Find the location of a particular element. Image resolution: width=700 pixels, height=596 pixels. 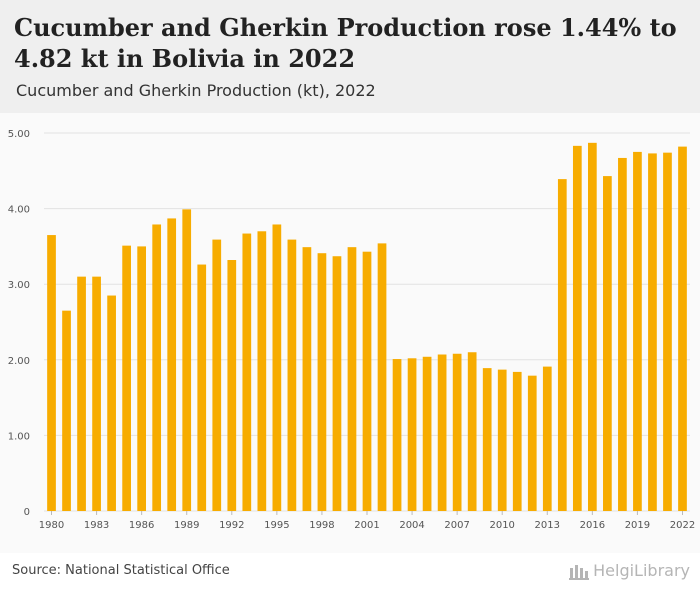

x-tick-label: 2016 is located at coordinates (592, 525).